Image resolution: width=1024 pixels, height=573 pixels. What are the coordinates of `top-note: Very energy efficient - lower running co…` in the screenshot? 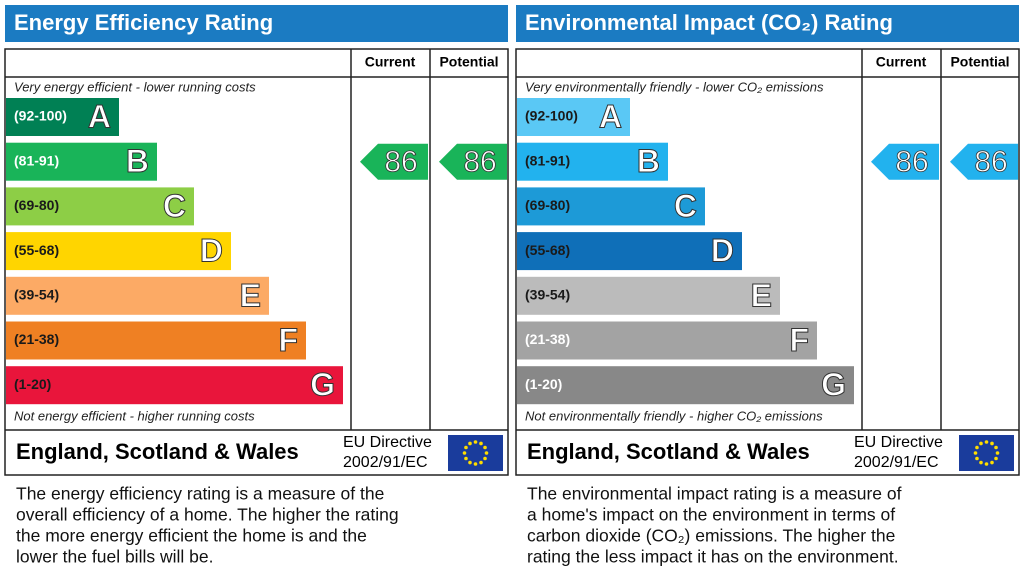 It's located at (135, 86).